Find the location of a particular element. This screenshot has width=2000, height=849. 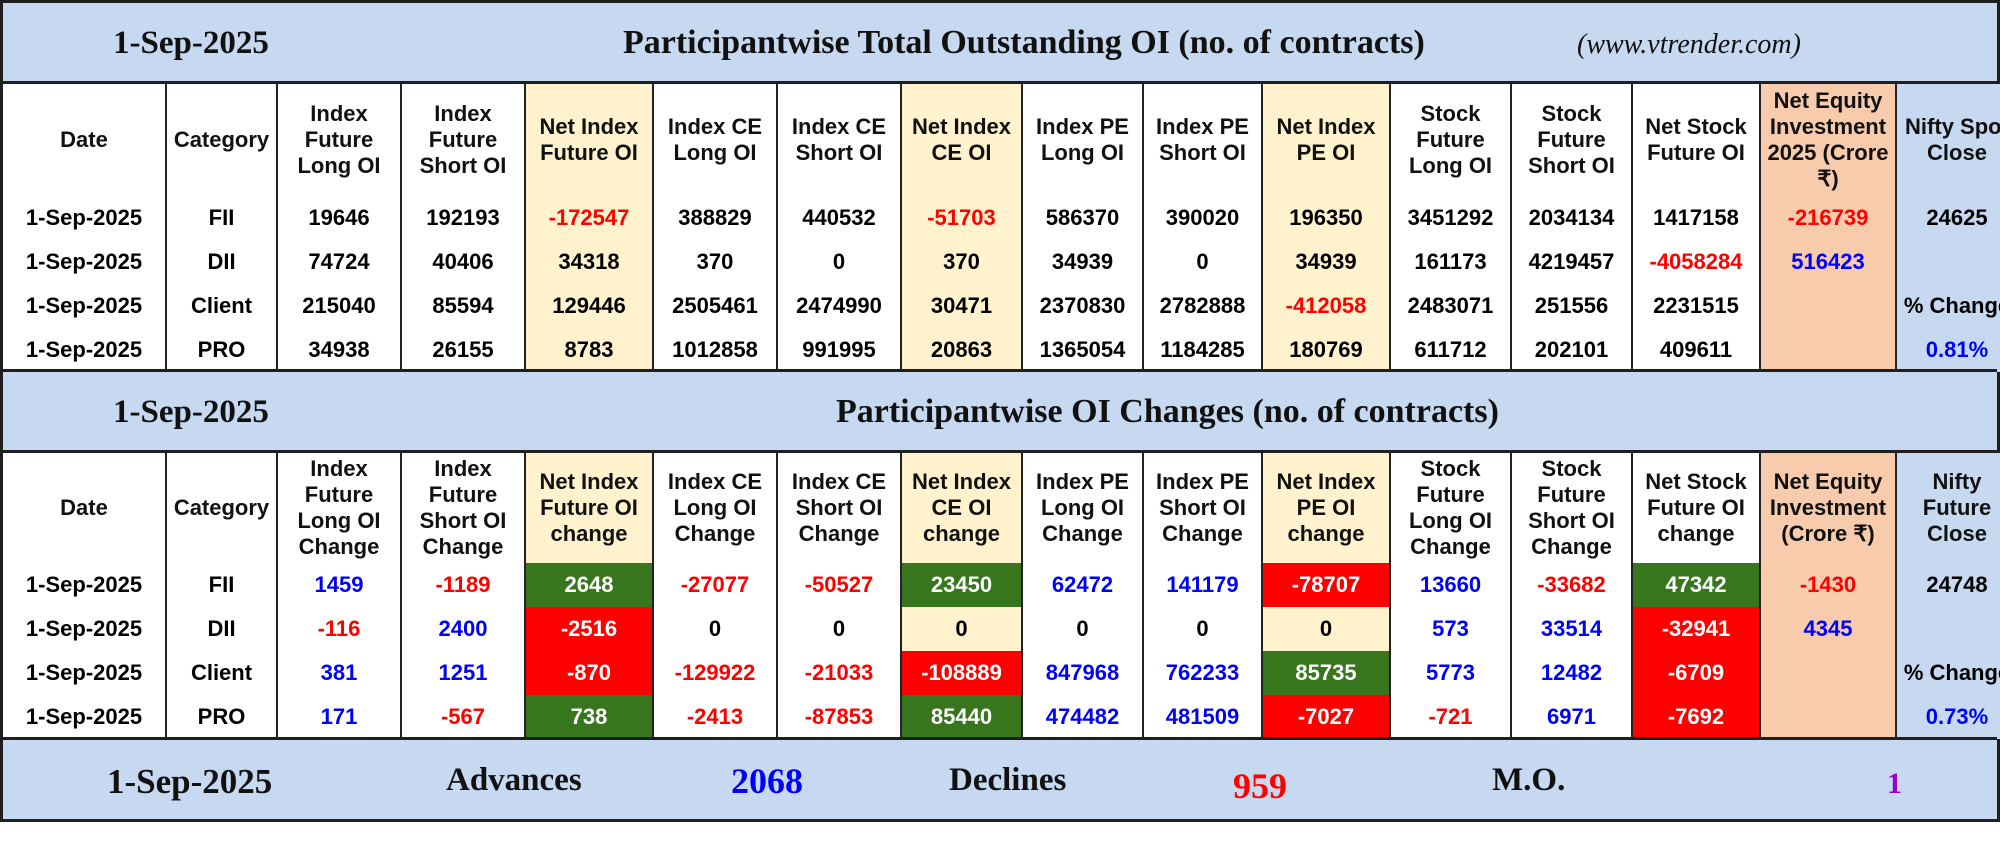

value-cell: -21033 is located at coordinates (839, 673).